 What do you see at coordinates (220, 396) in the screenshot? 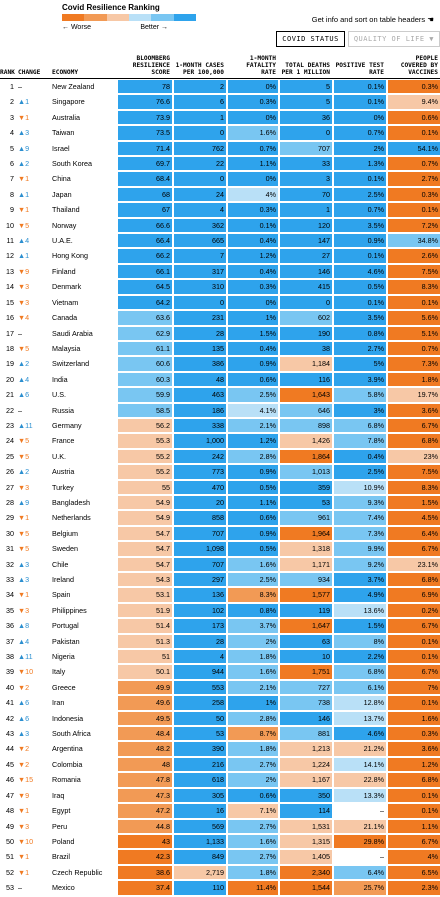
I see `table-row: 21 ▲6 U.S. 59.9 463 2.5% 1,643 5.8% 19.7%` at bounding box center [220, 396].